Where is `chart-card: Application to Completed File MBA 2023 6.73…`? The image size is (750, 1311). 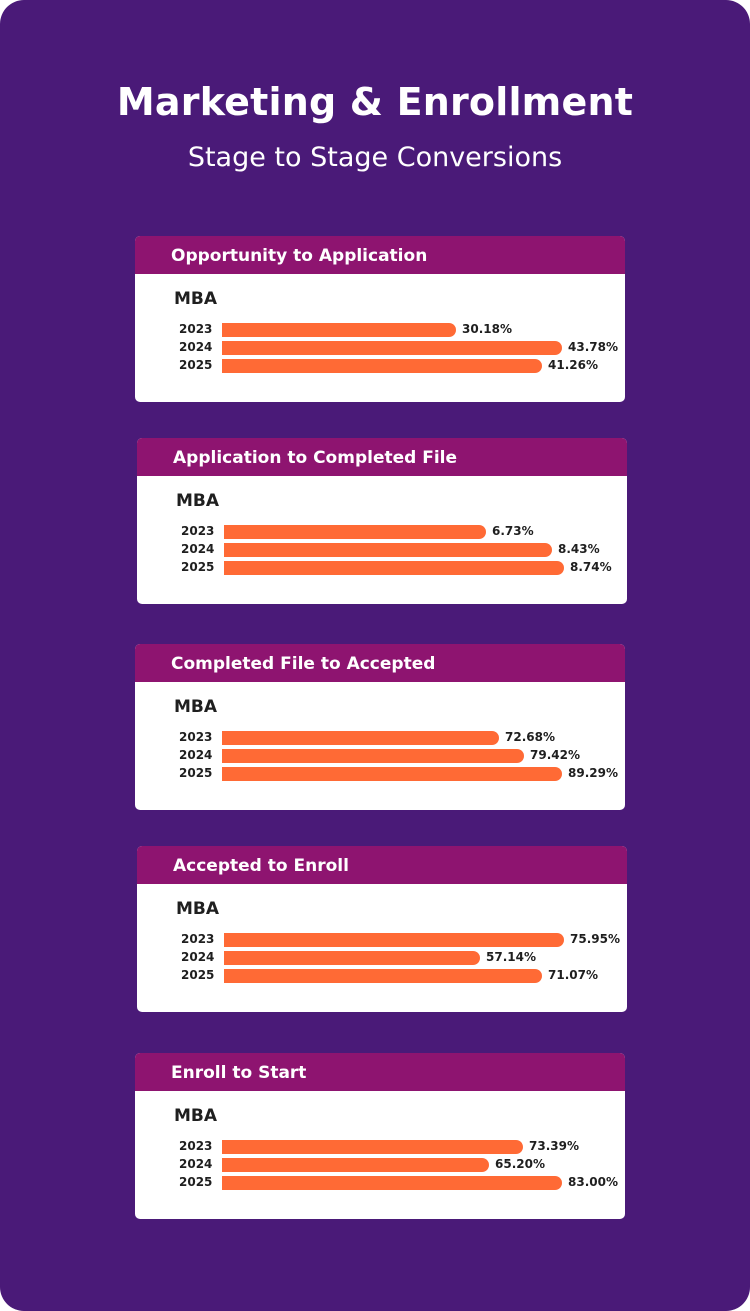 chart-card: Application to Completed File MBA 2023 6.73… is located at coordinates (382, 521).